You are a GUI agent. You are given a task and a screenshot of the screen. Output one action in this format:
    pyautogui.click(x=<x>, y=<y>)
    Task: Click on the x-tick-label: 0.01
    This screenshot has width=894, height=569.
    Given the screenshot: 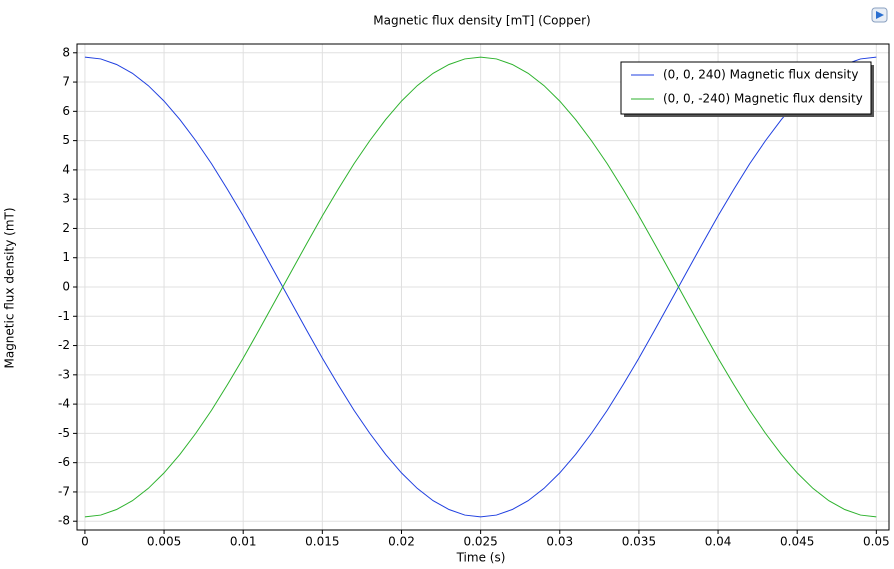 What is the action you would take?
    pyautogui.click(x=243, y=542)
    